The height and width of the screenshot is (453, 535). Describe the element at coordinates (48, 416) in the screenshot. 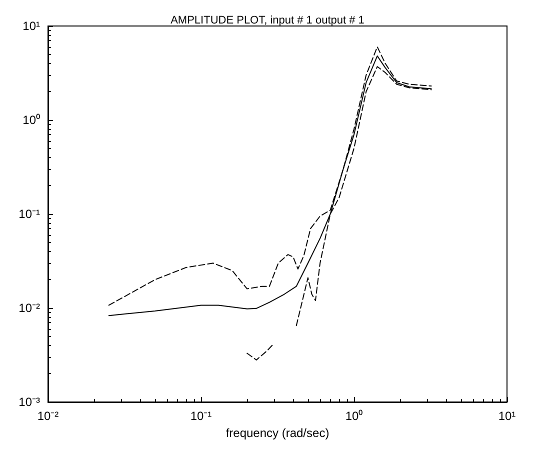

I see `x-tick-label: 10⁻²` at that location.